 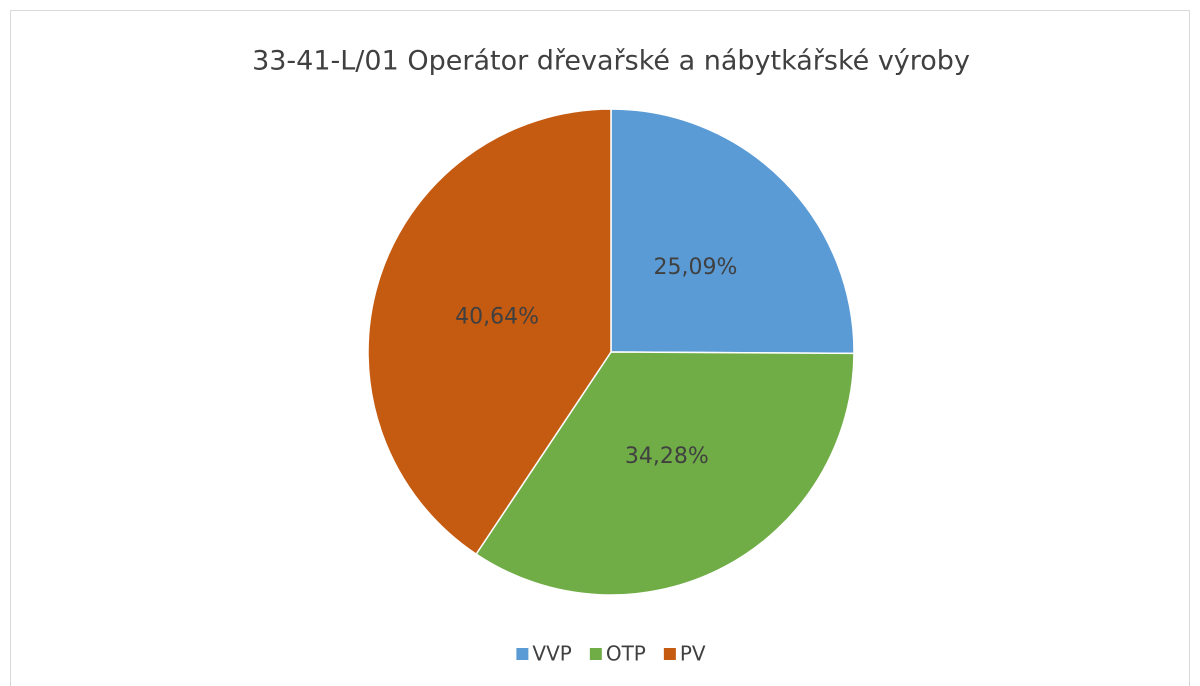 I want to click on legend-label: PV, so click(x=693, y=654).